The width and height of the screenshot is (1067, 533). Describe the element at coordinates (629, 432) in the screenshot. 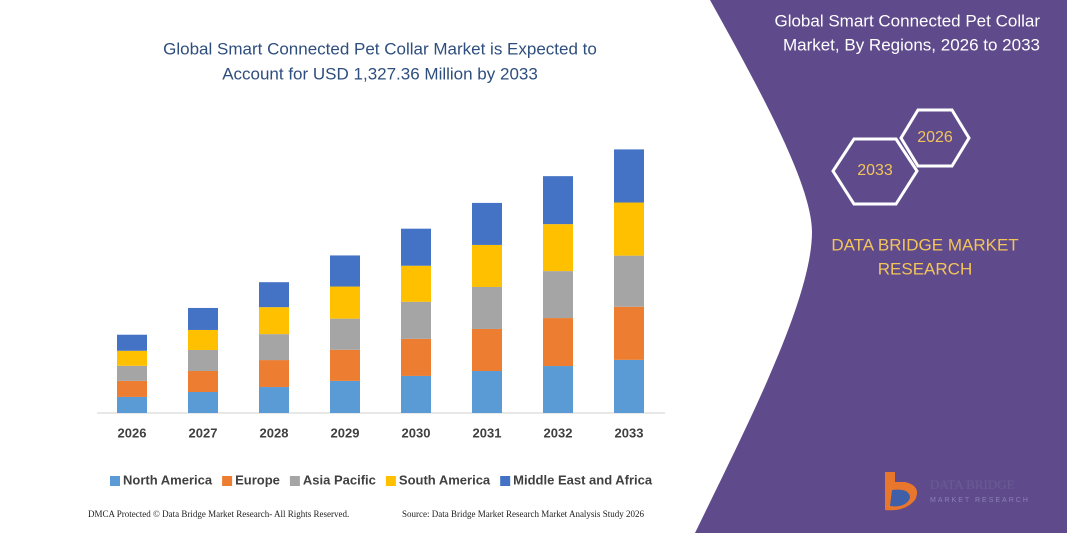

I see `x-tick-label: 2033` at that location.